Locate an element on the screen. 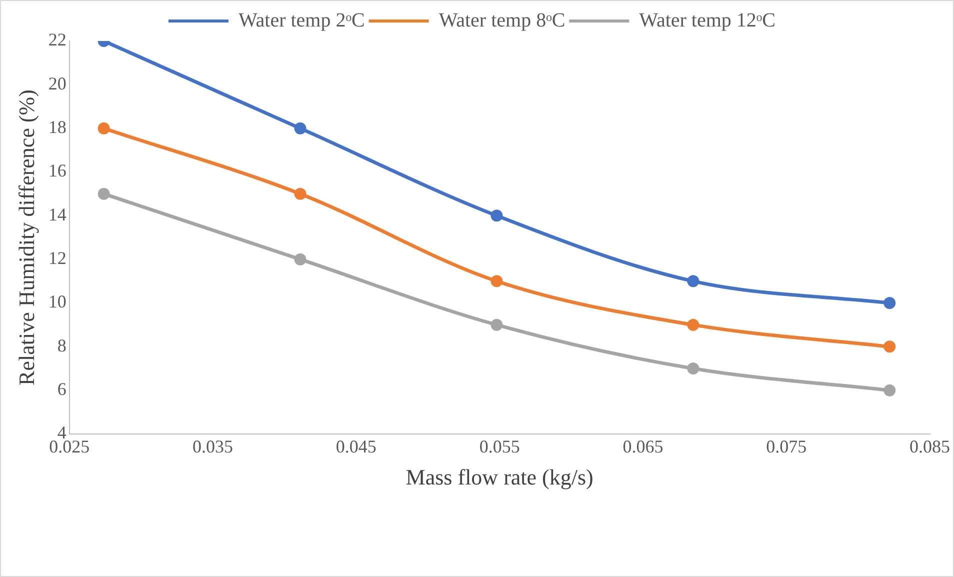 This screenshot has height=577, width=954. y-tick-label: 6 is located at coordinates (61, 389).